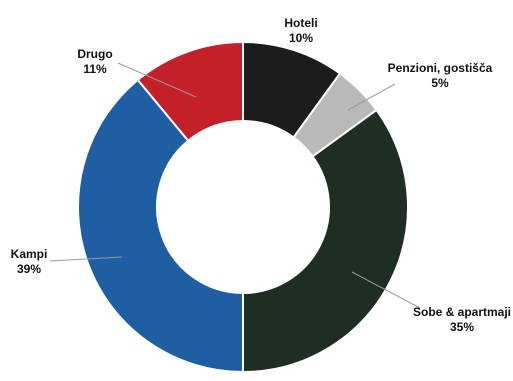 The width and height of the screenshot is (513, 381). What do you see at coordinates (462, 327) in the screenshot?
I see `slice-value-sobe-and-apartmaji: 35%` at bounding box center [462, 327].